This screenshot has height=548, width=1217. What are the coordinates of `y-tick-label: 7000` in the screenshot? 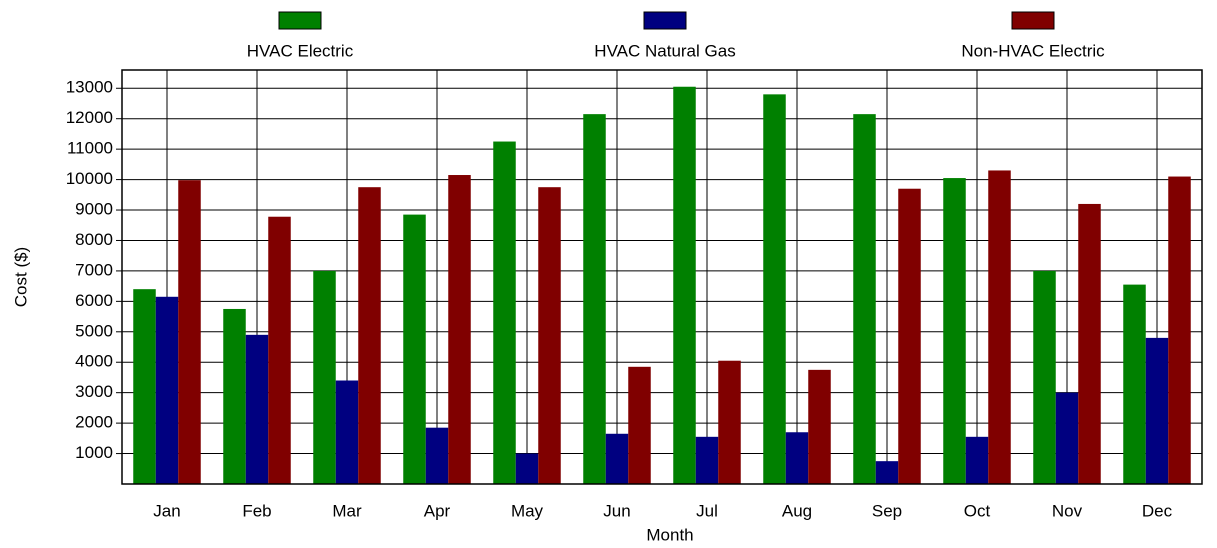 It's located at (94, 269).